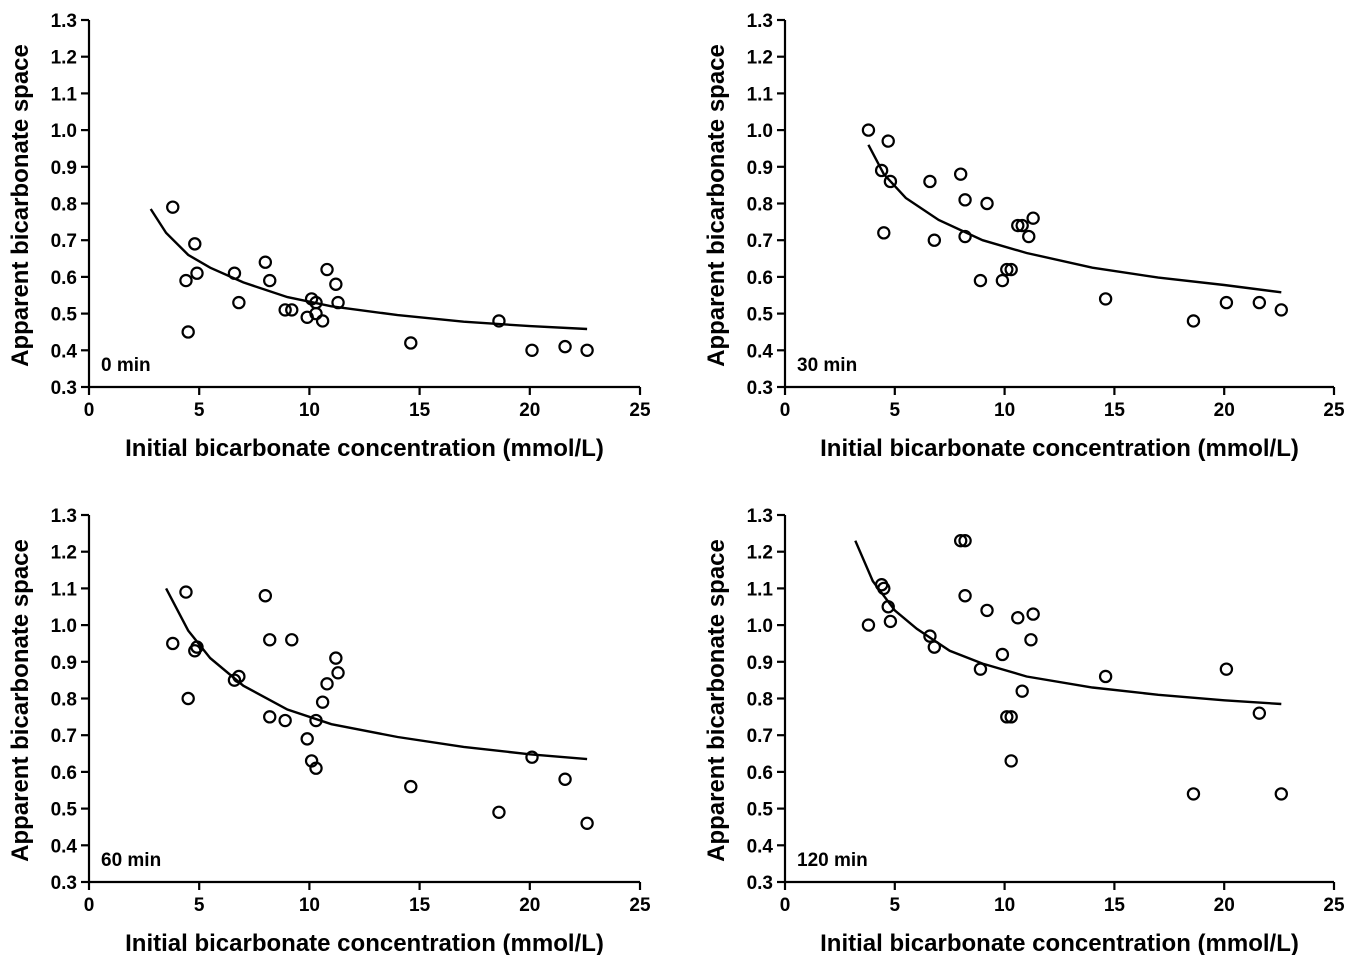  I want to click on panel-label: 30 min, so click(827, 365).